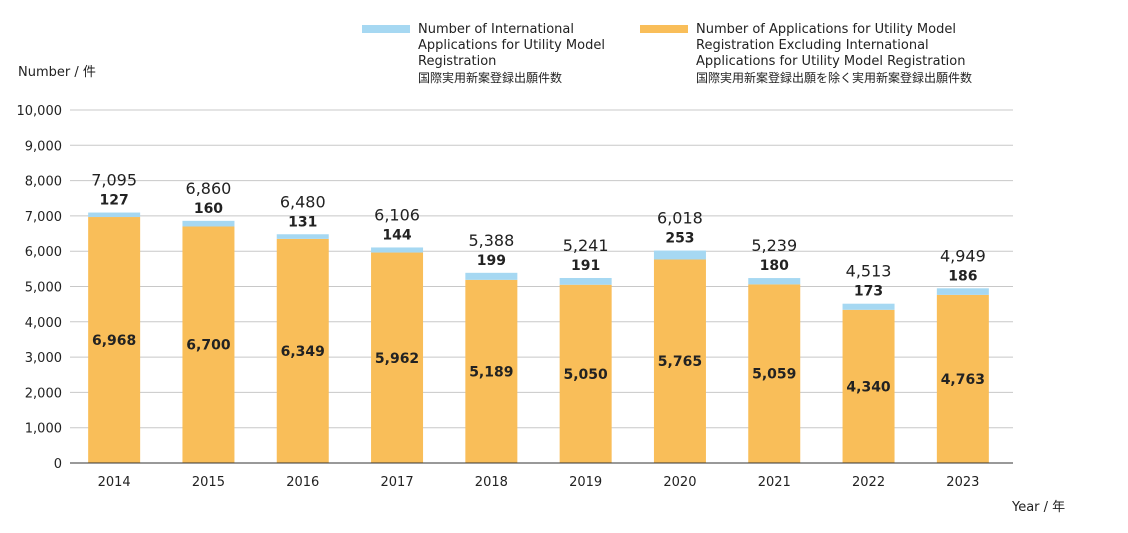 The width and height of the screenshot is (1128, 533). Describe the element at coordinates (490, 78) in the screenshot. I see `legend-line: 国際実用新案登録出願件数` at that location.